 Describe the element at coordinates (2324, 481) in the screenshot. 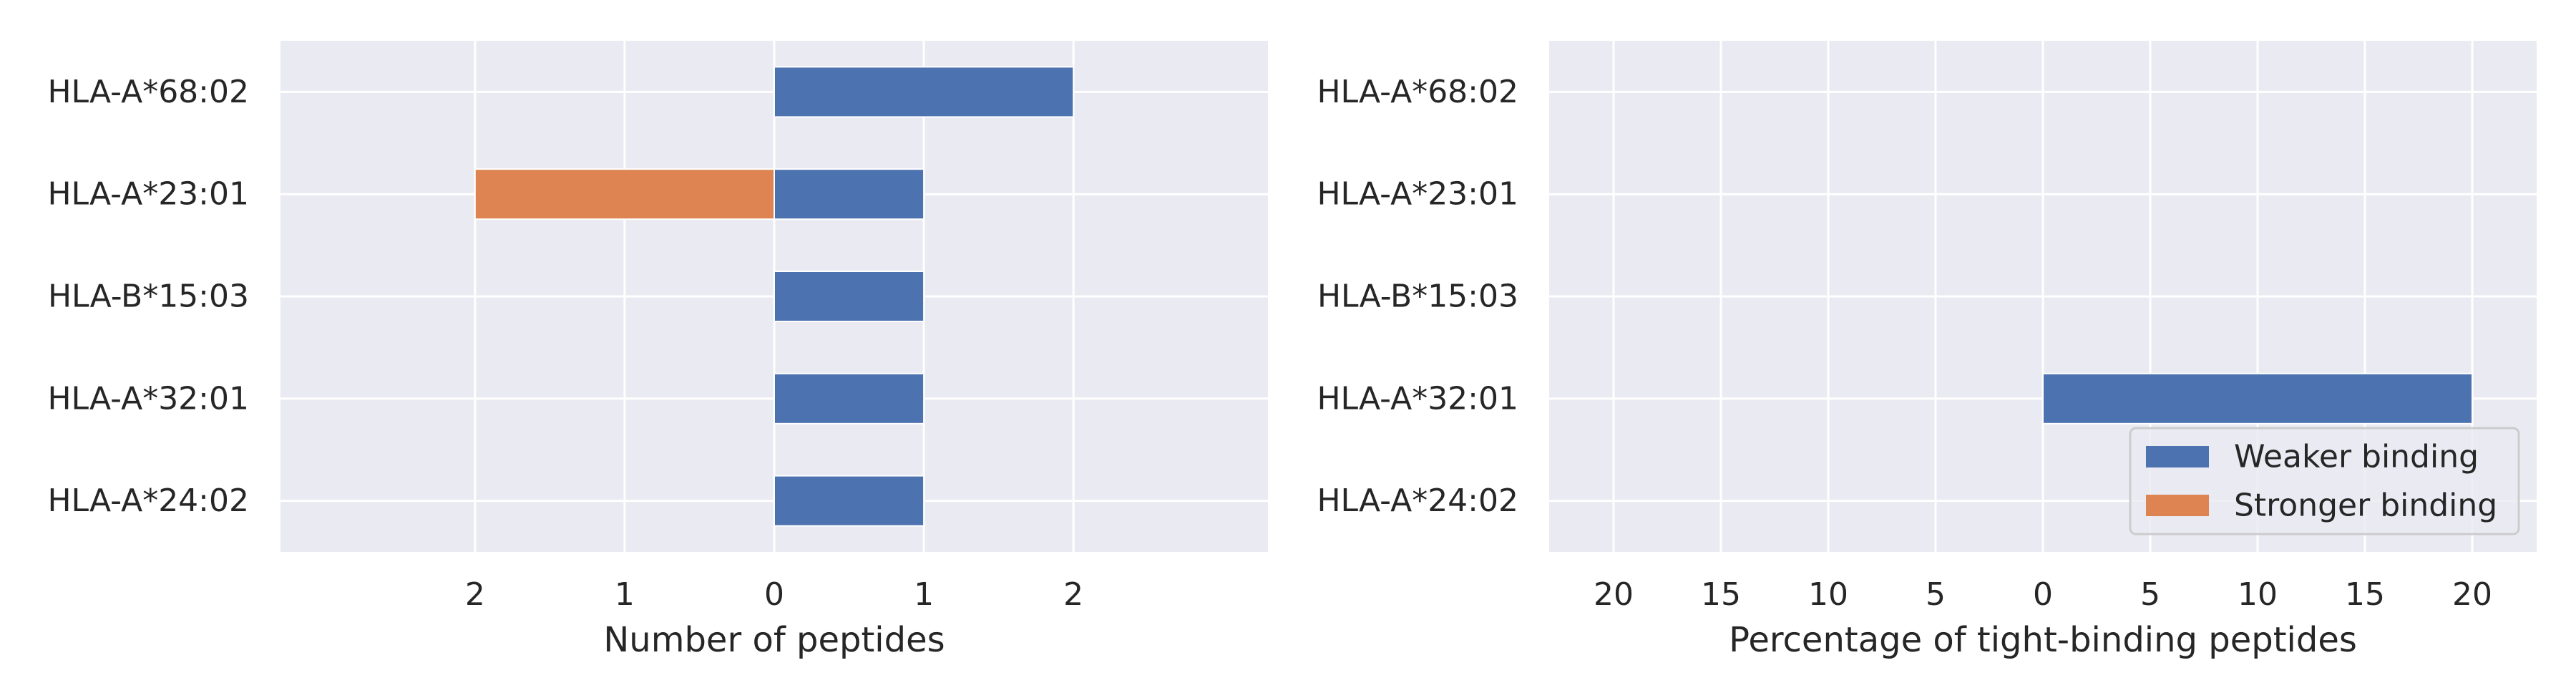

I see `legend-box` at that location.